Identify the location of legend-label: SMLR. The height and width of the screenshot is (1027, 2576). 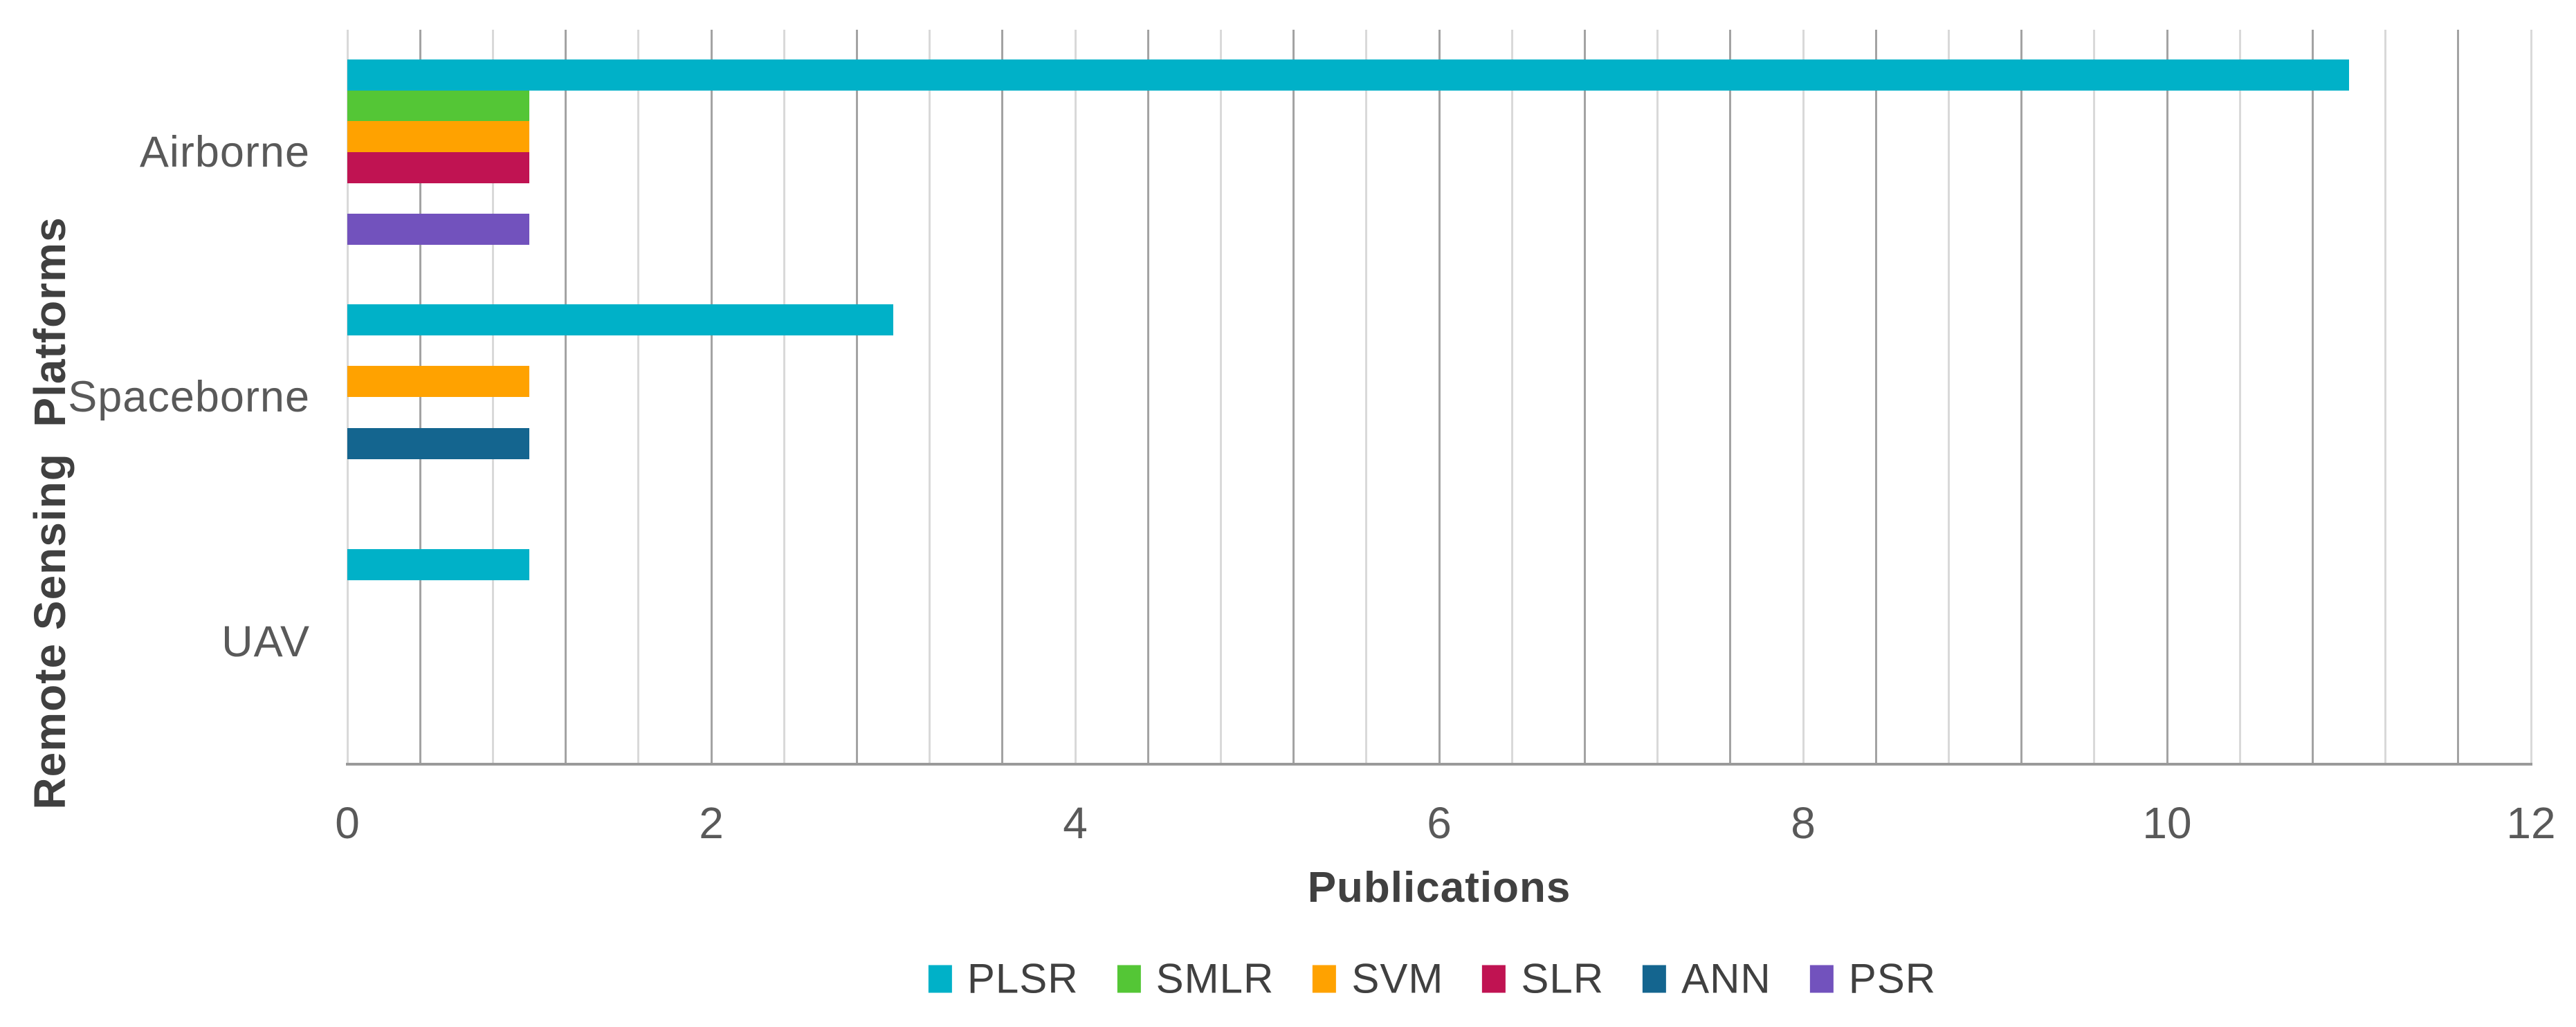
(1215, 979).